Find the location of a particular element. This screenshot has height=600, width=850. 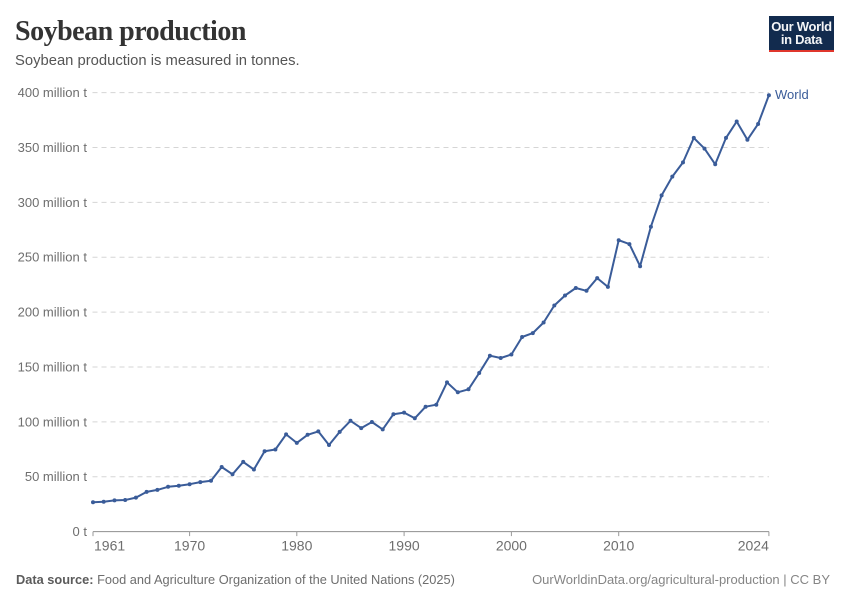

svg-text: 1970 is located at coordinates (189, 546).